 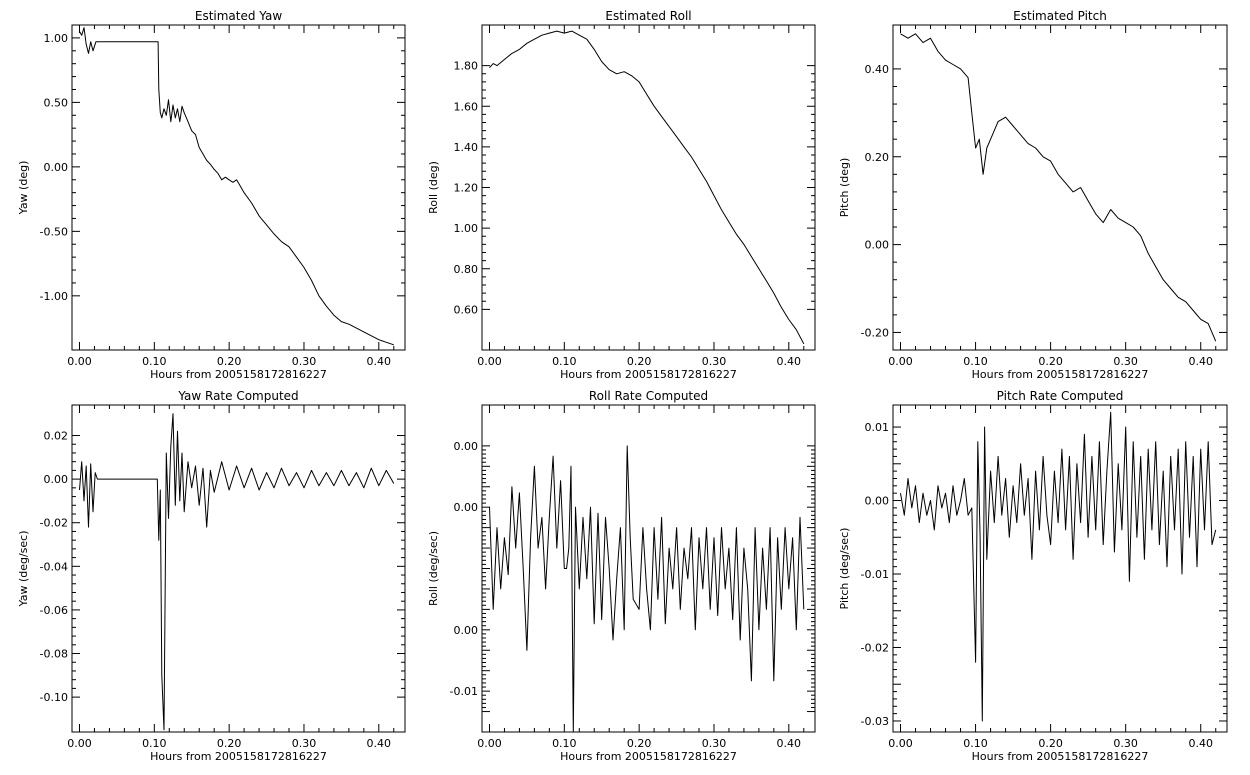 What do you see at coordinates (844, 188) in the screenshot?
I see `y-axis-label: Pitch (deg)` at bounding box center [844, 188].